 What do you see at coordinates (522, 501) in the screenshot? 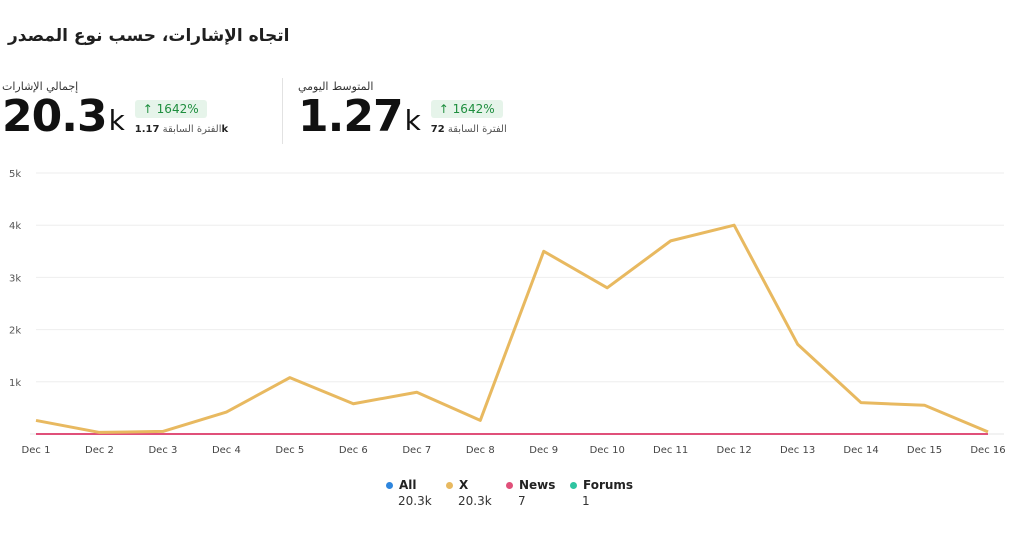
I see `legend-value: 7` at bounding box center [522, 501].